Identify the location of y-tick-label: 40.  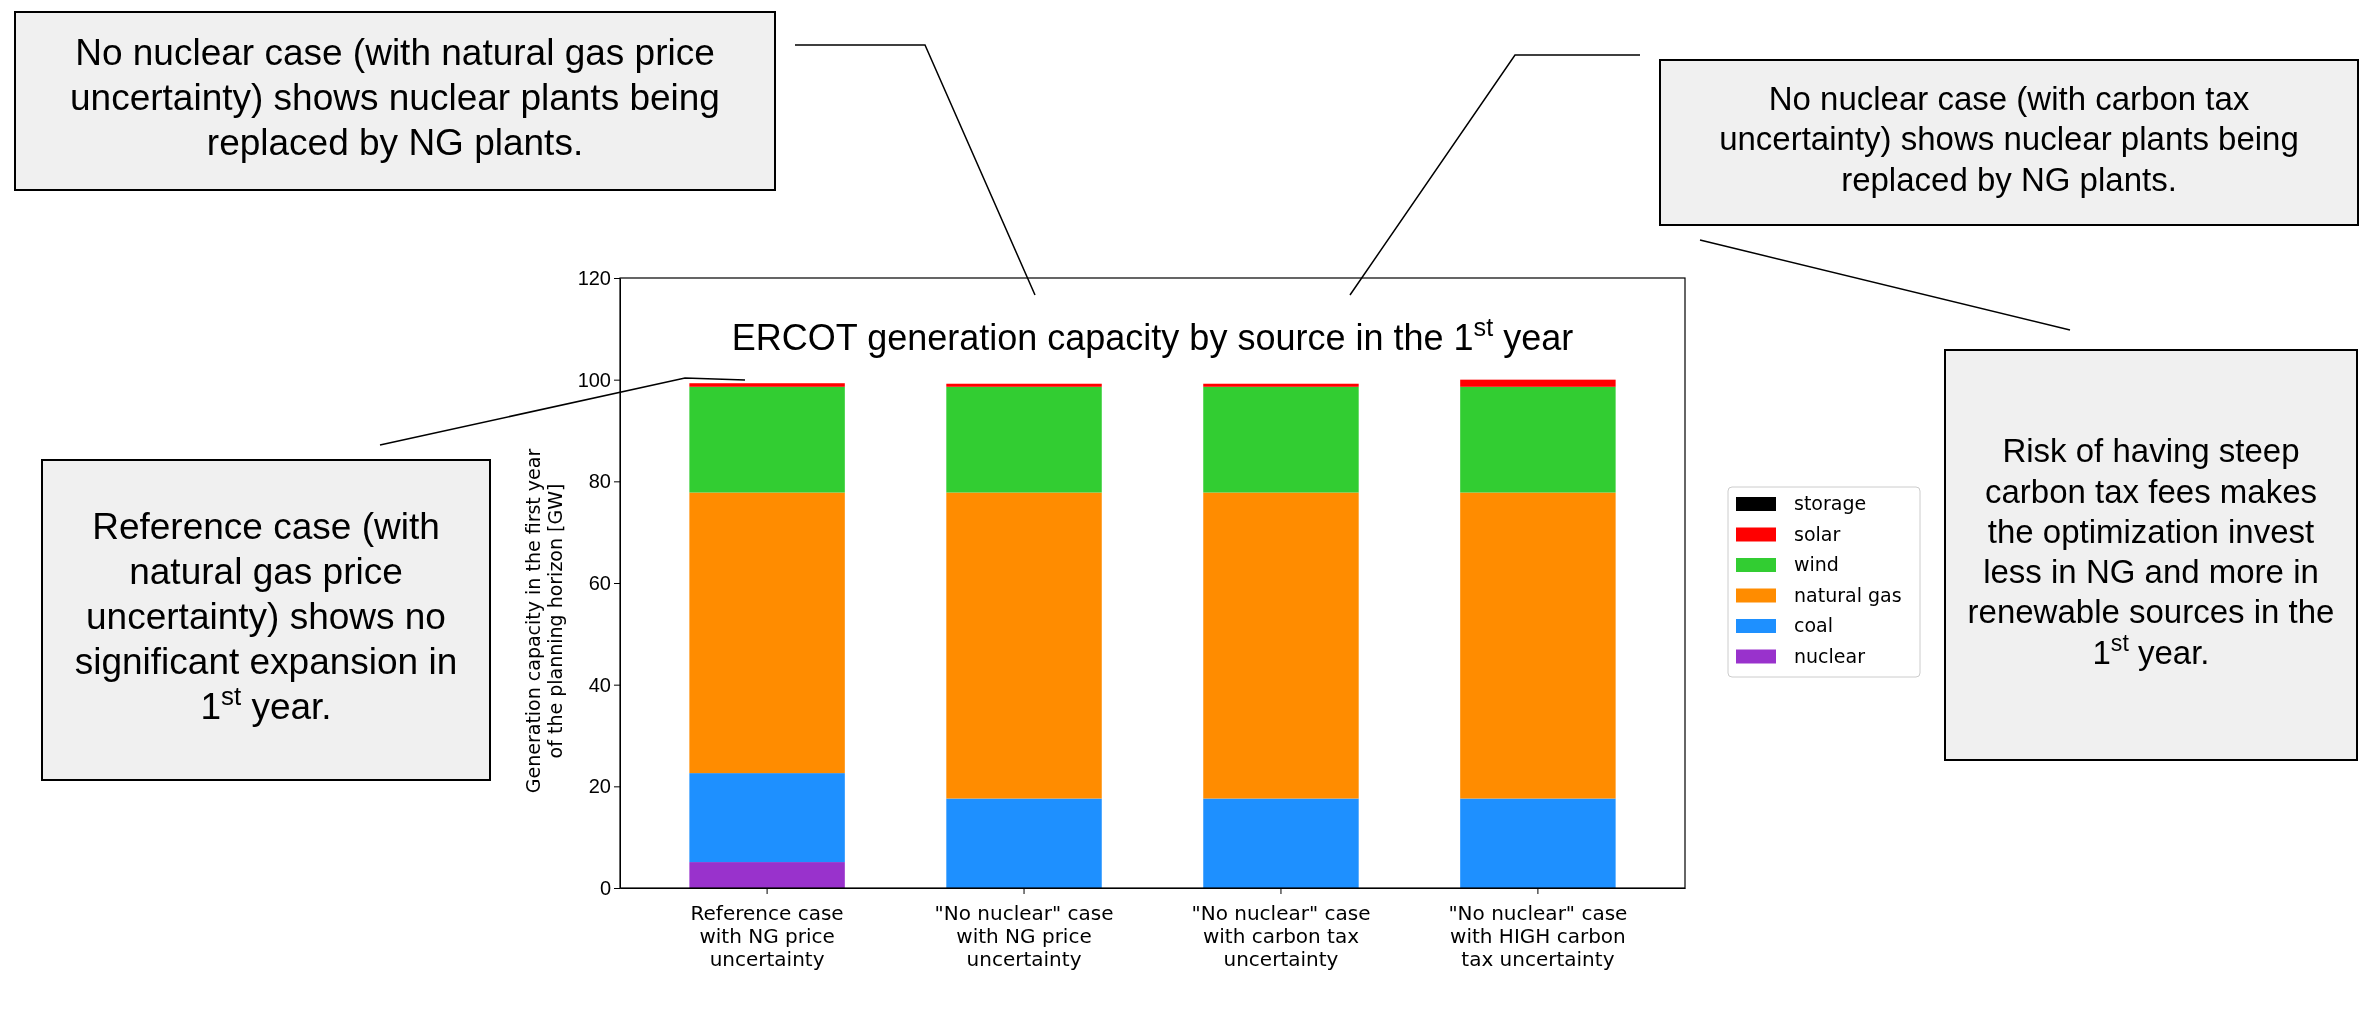
(599, 684).